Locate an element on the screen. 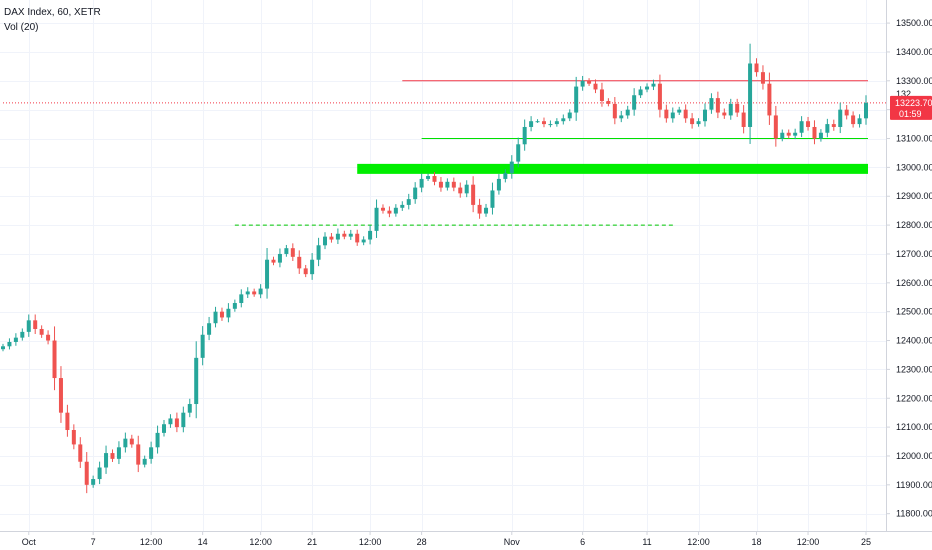 This screenshot has height=550, width=932. price-tick-label: 11800.00 is located at coordinates (914, 514).